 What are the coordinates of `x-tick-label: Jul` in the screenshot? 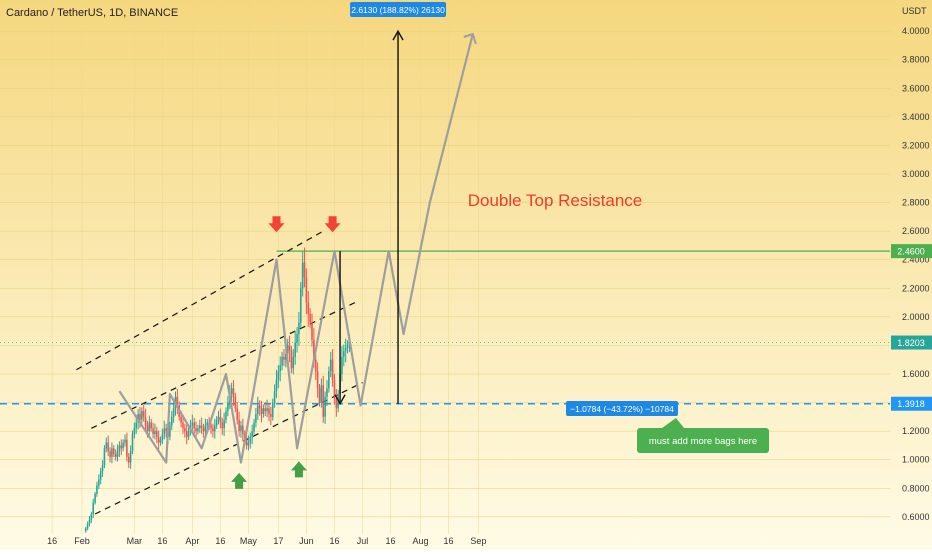 It's located at (363, 541).